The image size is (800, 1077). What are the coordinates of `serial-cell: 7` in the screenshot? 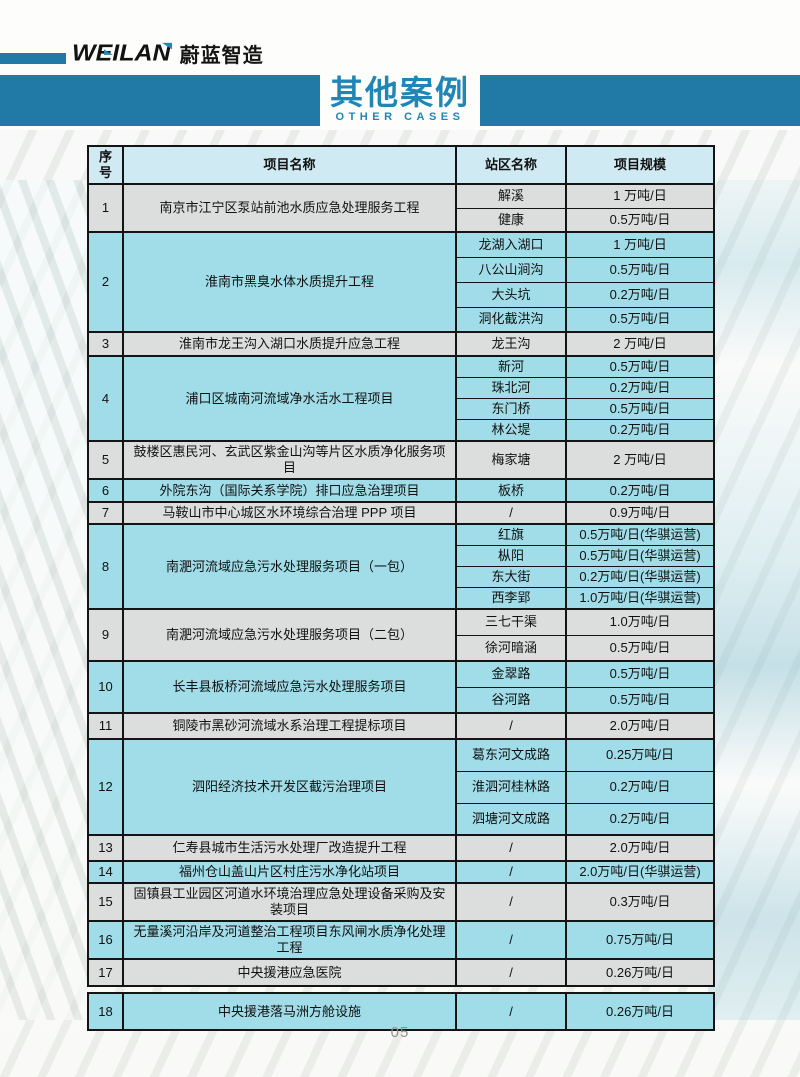 It's located at (105, 513).